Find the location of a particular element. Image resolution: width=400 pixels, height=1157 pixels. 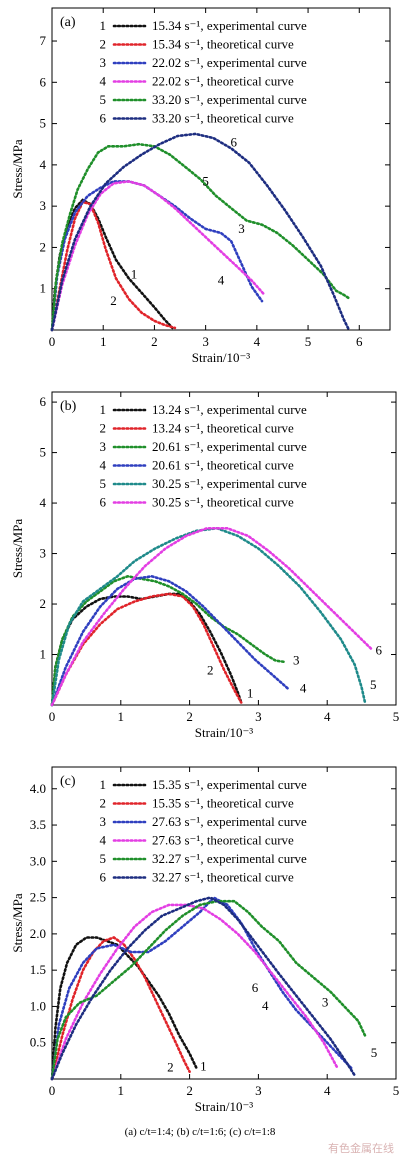

y-tick-label: 0.5 is located at coordinates (38, 1042).